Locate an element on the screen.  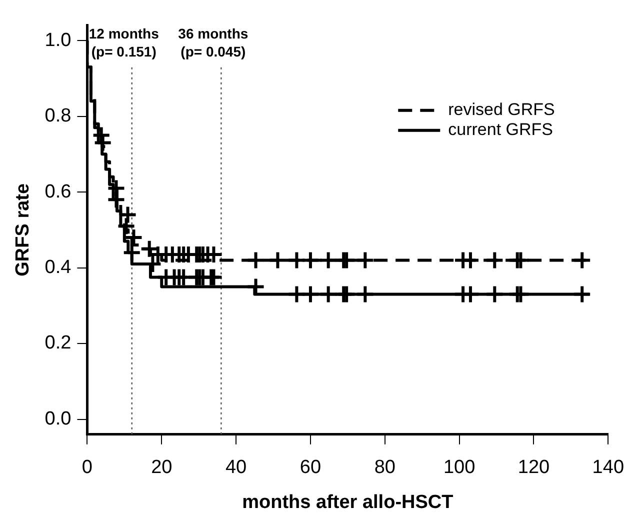
y-tick-label: 1.0 is located at coordinates (58, 40).